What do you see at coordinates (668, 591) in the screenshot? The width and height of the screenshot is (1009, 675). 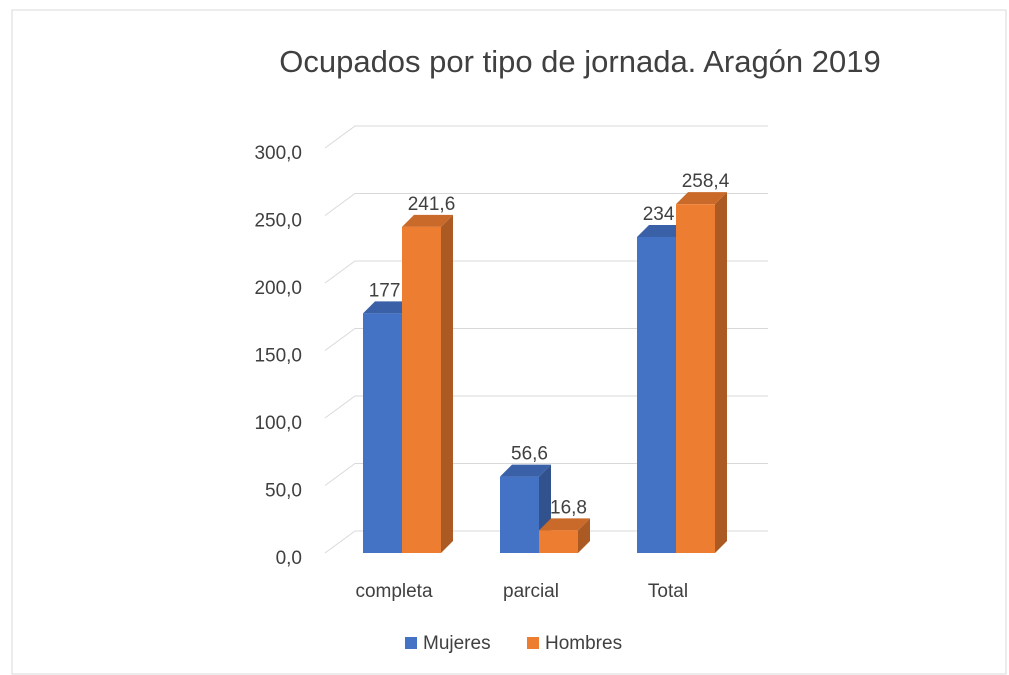 I see `x-tick-label: Total` at bounding box center [668, 591].